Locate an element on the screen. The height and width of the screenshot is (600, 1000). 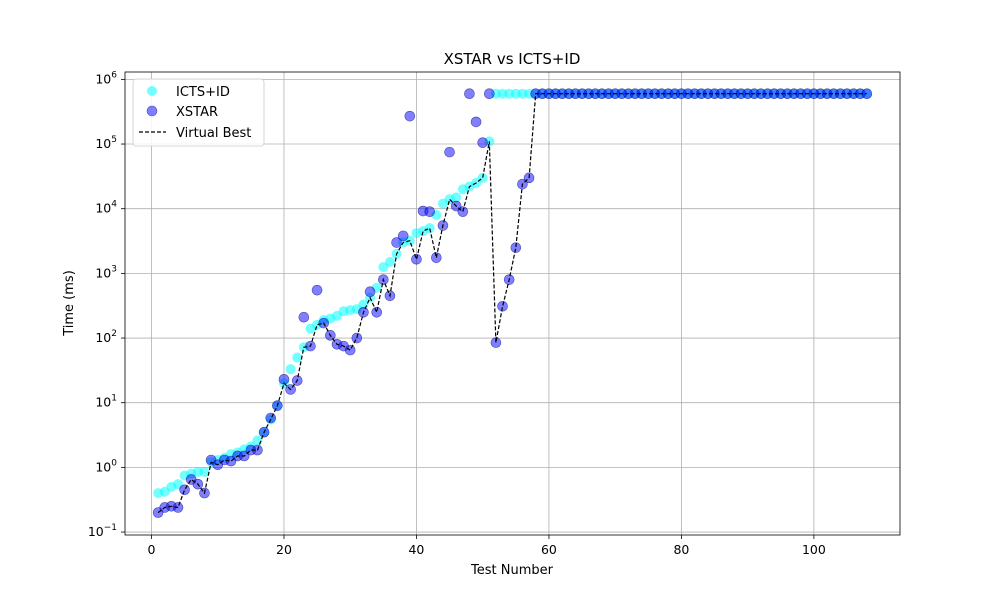
legend: ICTS+ID XSTAR Virtual Best is located at coordinates (198, 112).